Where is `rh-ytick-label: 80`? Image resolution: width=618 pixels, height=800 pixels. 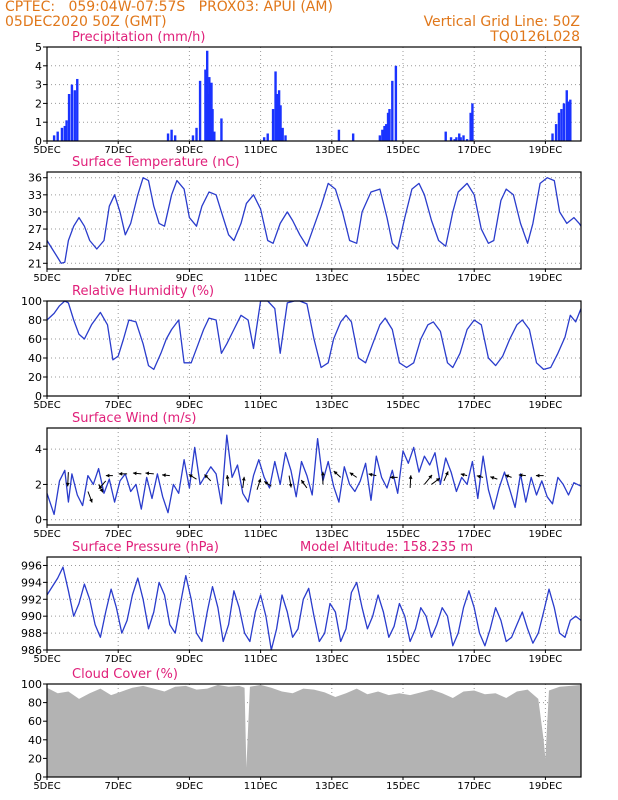
rh-ytick-label: 80 is located at coordinates (35, 320).